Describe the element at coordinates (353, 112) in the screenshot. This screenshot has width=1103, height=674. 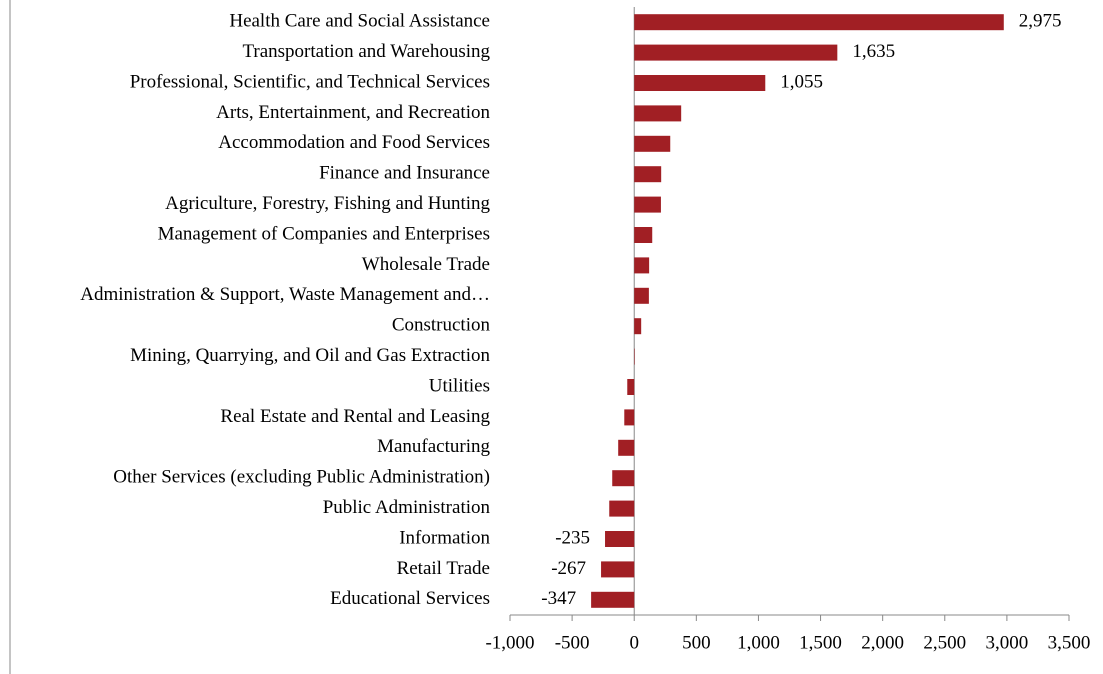
I see `category-label: Arts, Entertainment, and Recreation` at that location.